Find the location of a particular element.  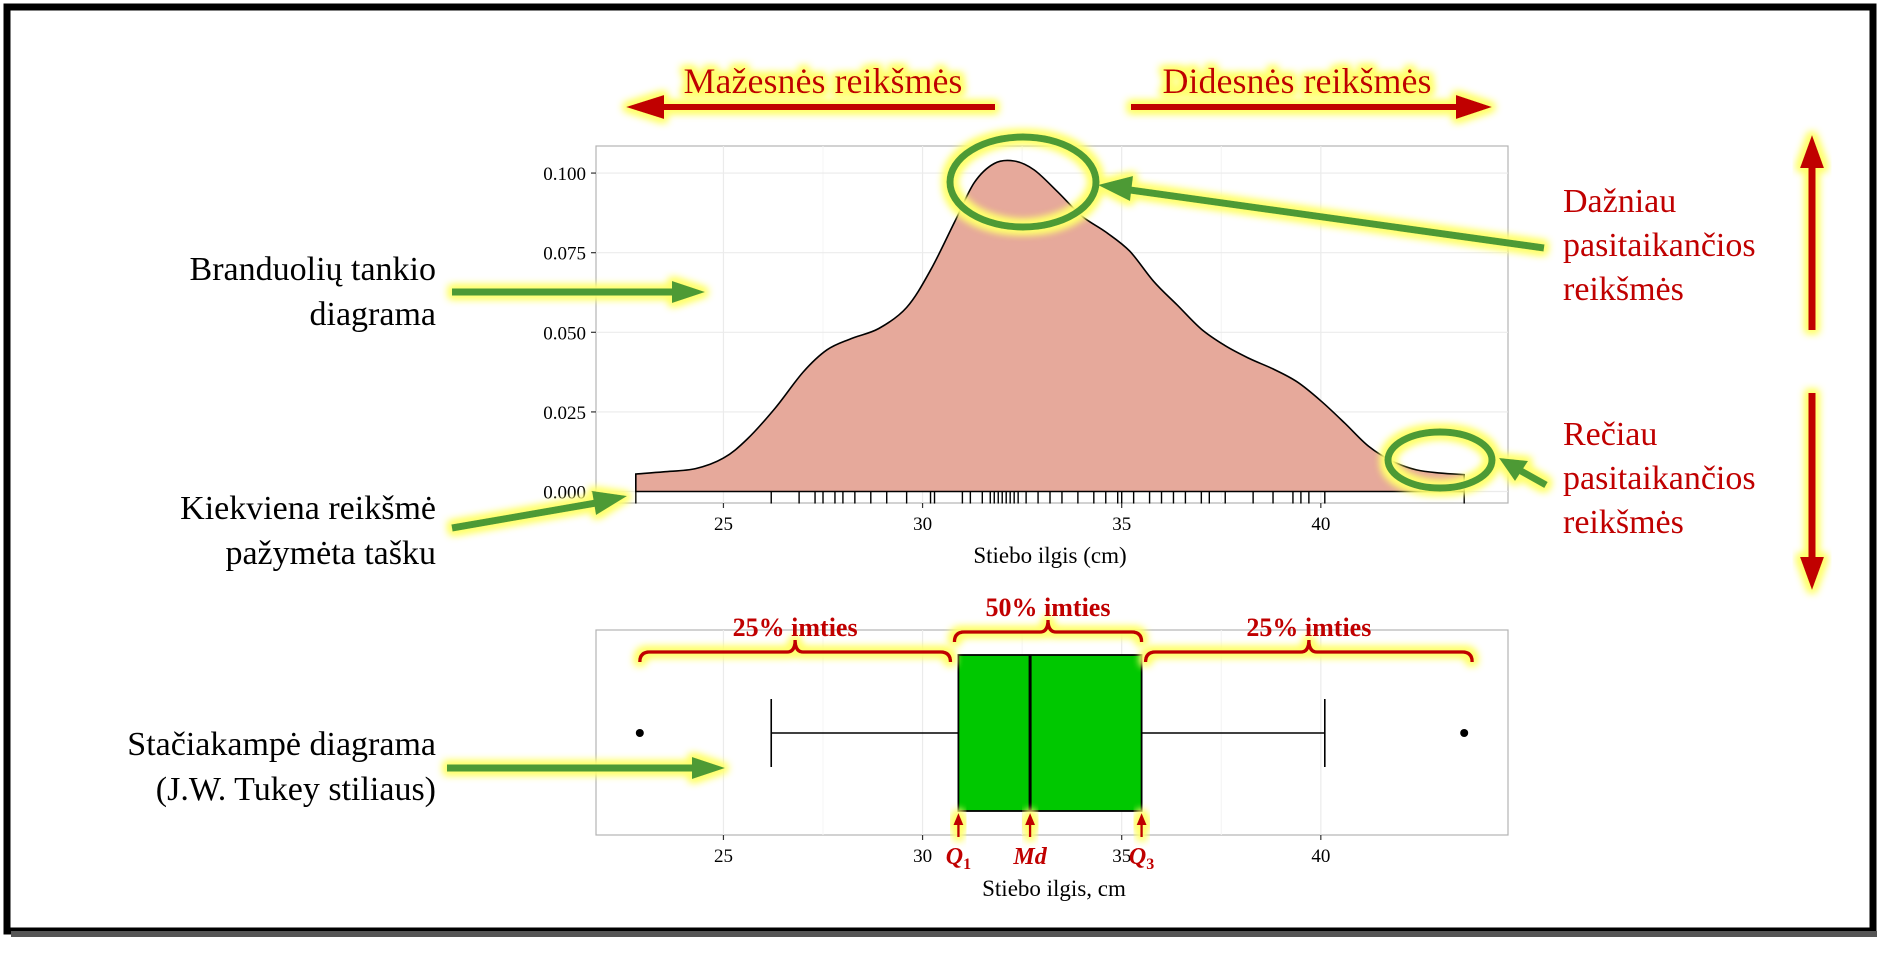

boxplot-x-axis: 25 30 35 40 is located at coordinates (1022, 851).